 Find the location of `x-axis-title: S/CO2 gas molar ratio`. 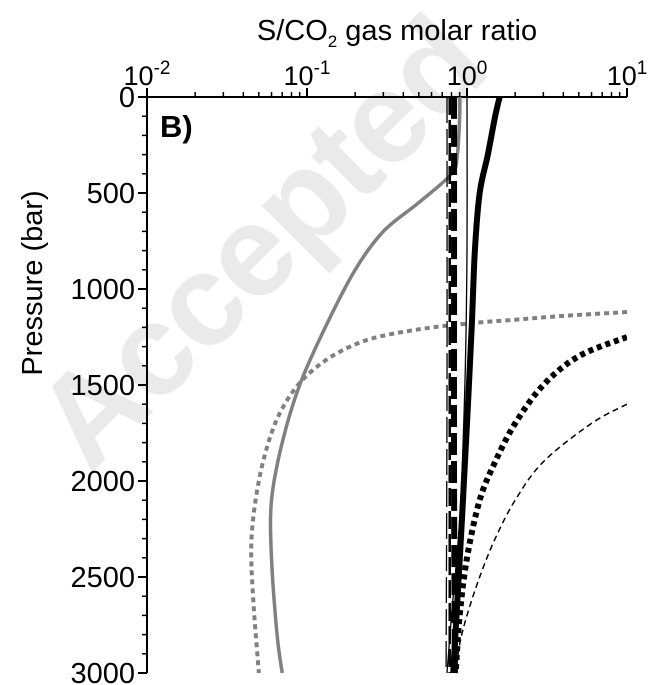

x-axis-title: S/CO2 gas molar ratio is located at coordinates (397, 33).